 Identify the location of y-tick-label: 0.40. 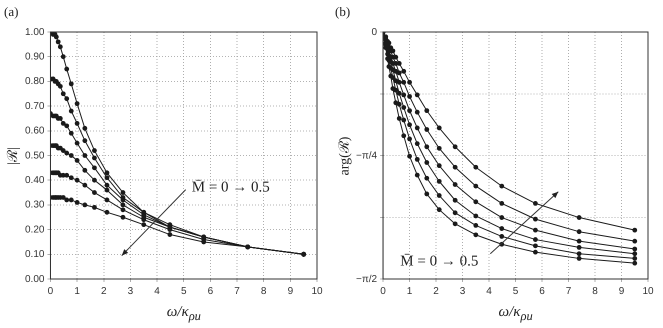
(34, 180).